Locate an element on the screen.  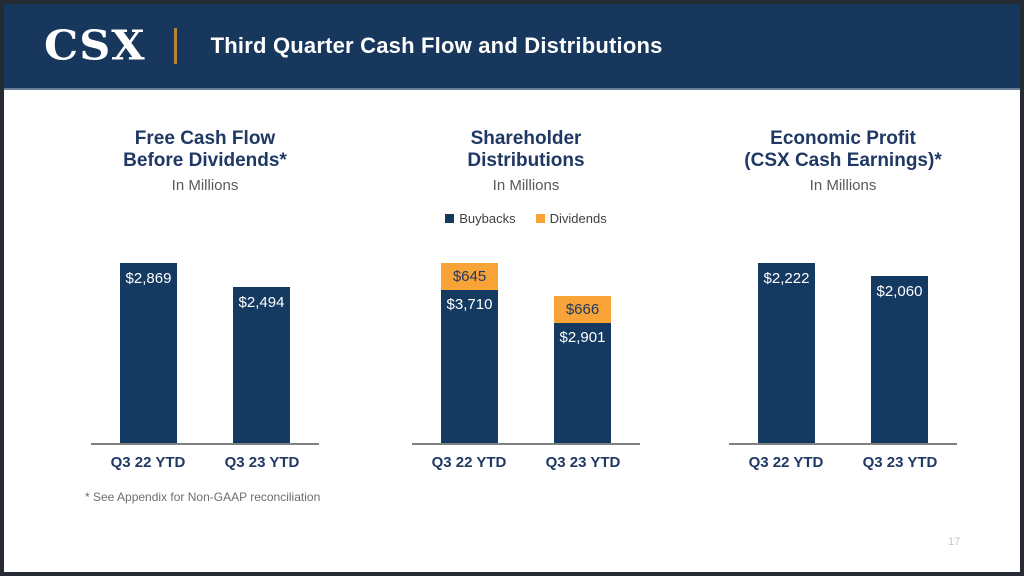
plot-area: $645 $3,710 $666 $2,901 Q3 22 YTD Q3 23 YTD is located at coordinates (526, 366).